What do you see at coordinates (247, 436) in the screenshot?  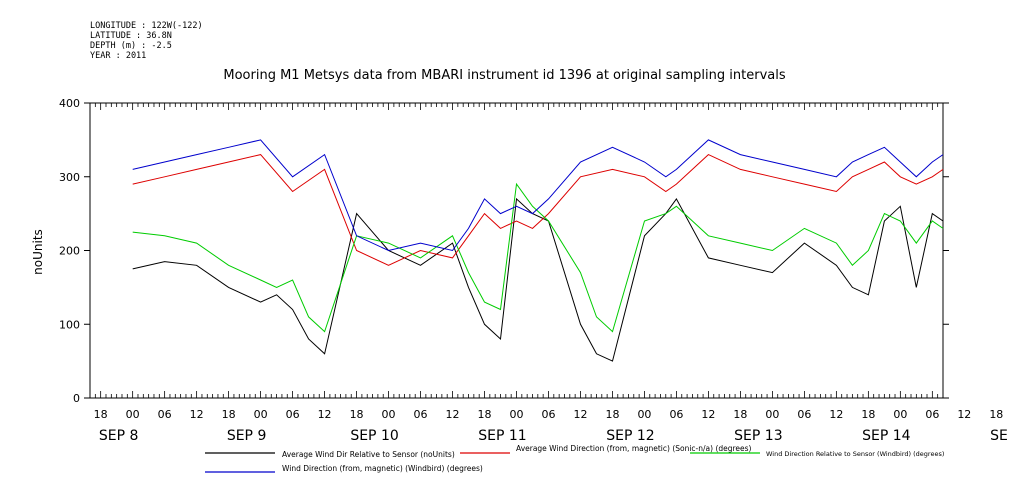 I see `x-date-label: SEP 9` at bounding box center [247, 436].